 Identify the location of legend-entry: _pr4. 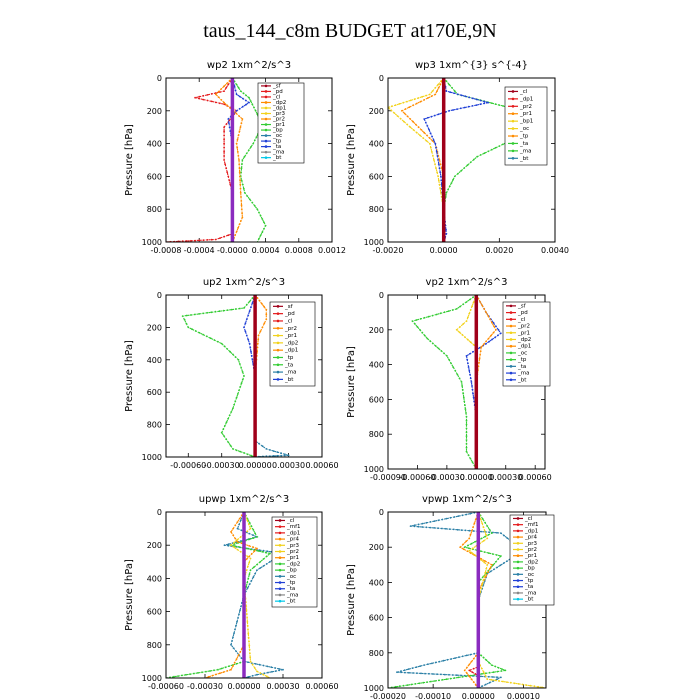
(531, 538).